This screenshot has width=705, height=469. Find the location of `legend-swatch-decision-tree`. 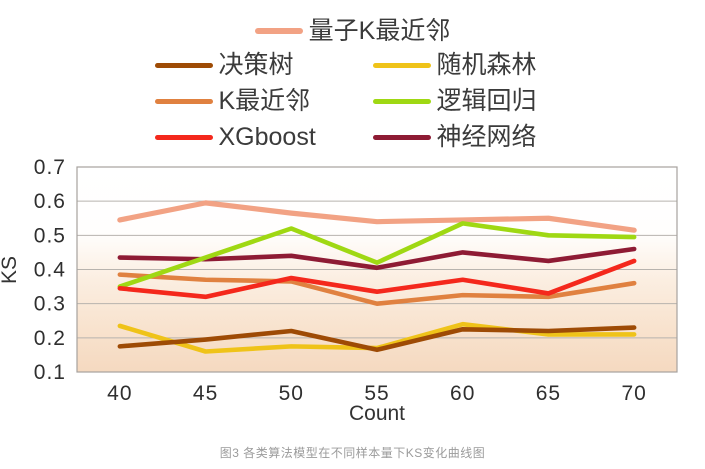

legend-swatch-decision-tree is located at coordinates (183, 65).